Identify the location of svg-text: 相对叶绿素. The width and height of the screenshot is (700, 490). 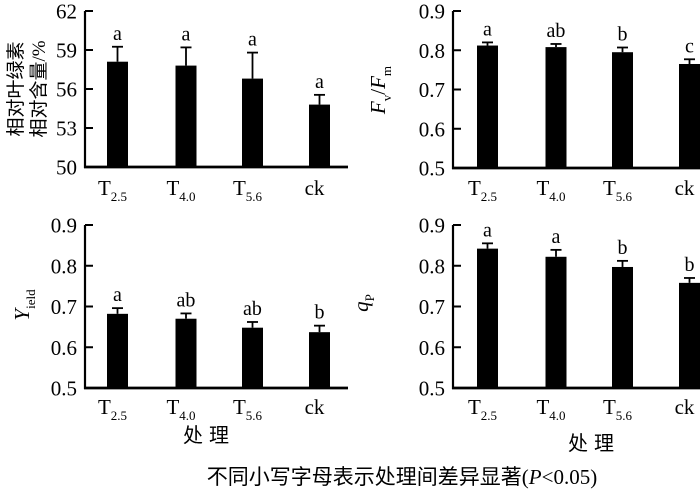
(16, 88).